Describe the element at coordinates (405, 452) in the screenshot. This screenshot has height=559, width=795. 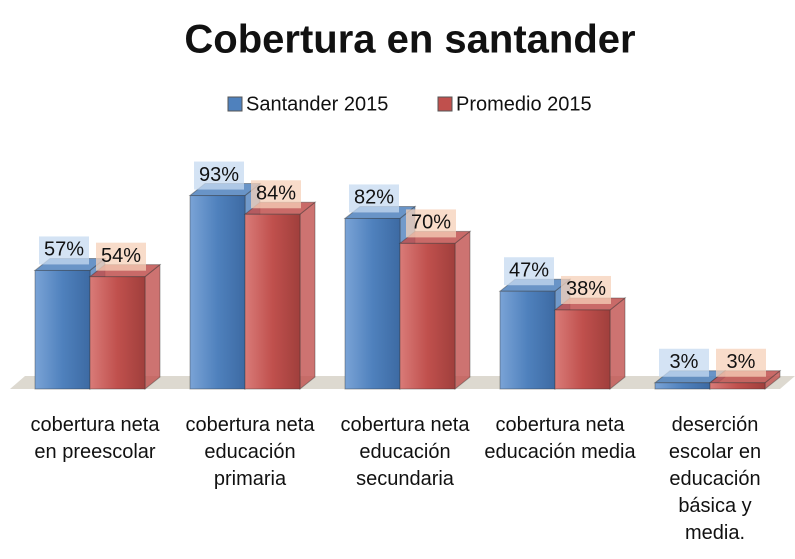
I see `x-tick-label: cobertura neta educación secundaria` at that location.